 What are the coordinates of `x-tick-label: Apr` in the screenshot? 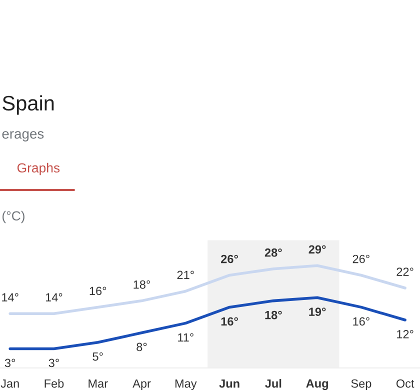 It's located at (141, 384).